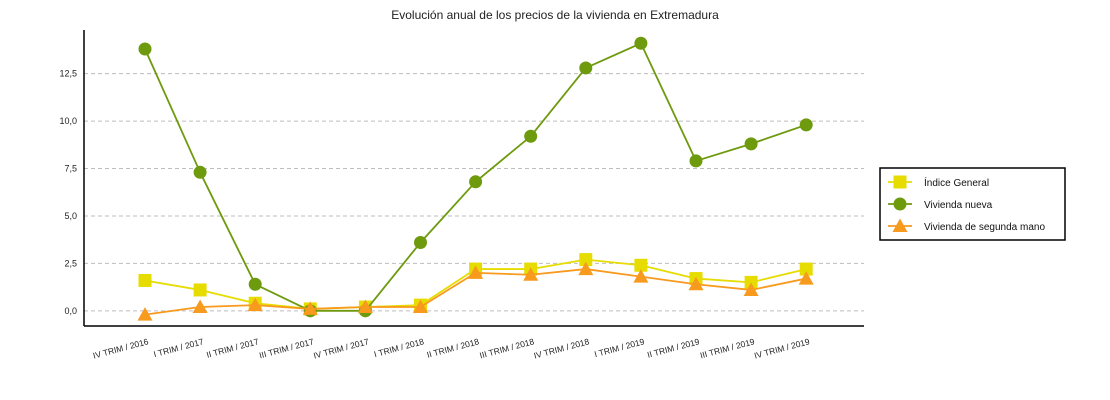 This screenshot has height=400, width=1110. Describe the element at coordinates (68, 74) in the screenshot. I see `y-tick-label: 12,5` at that location.